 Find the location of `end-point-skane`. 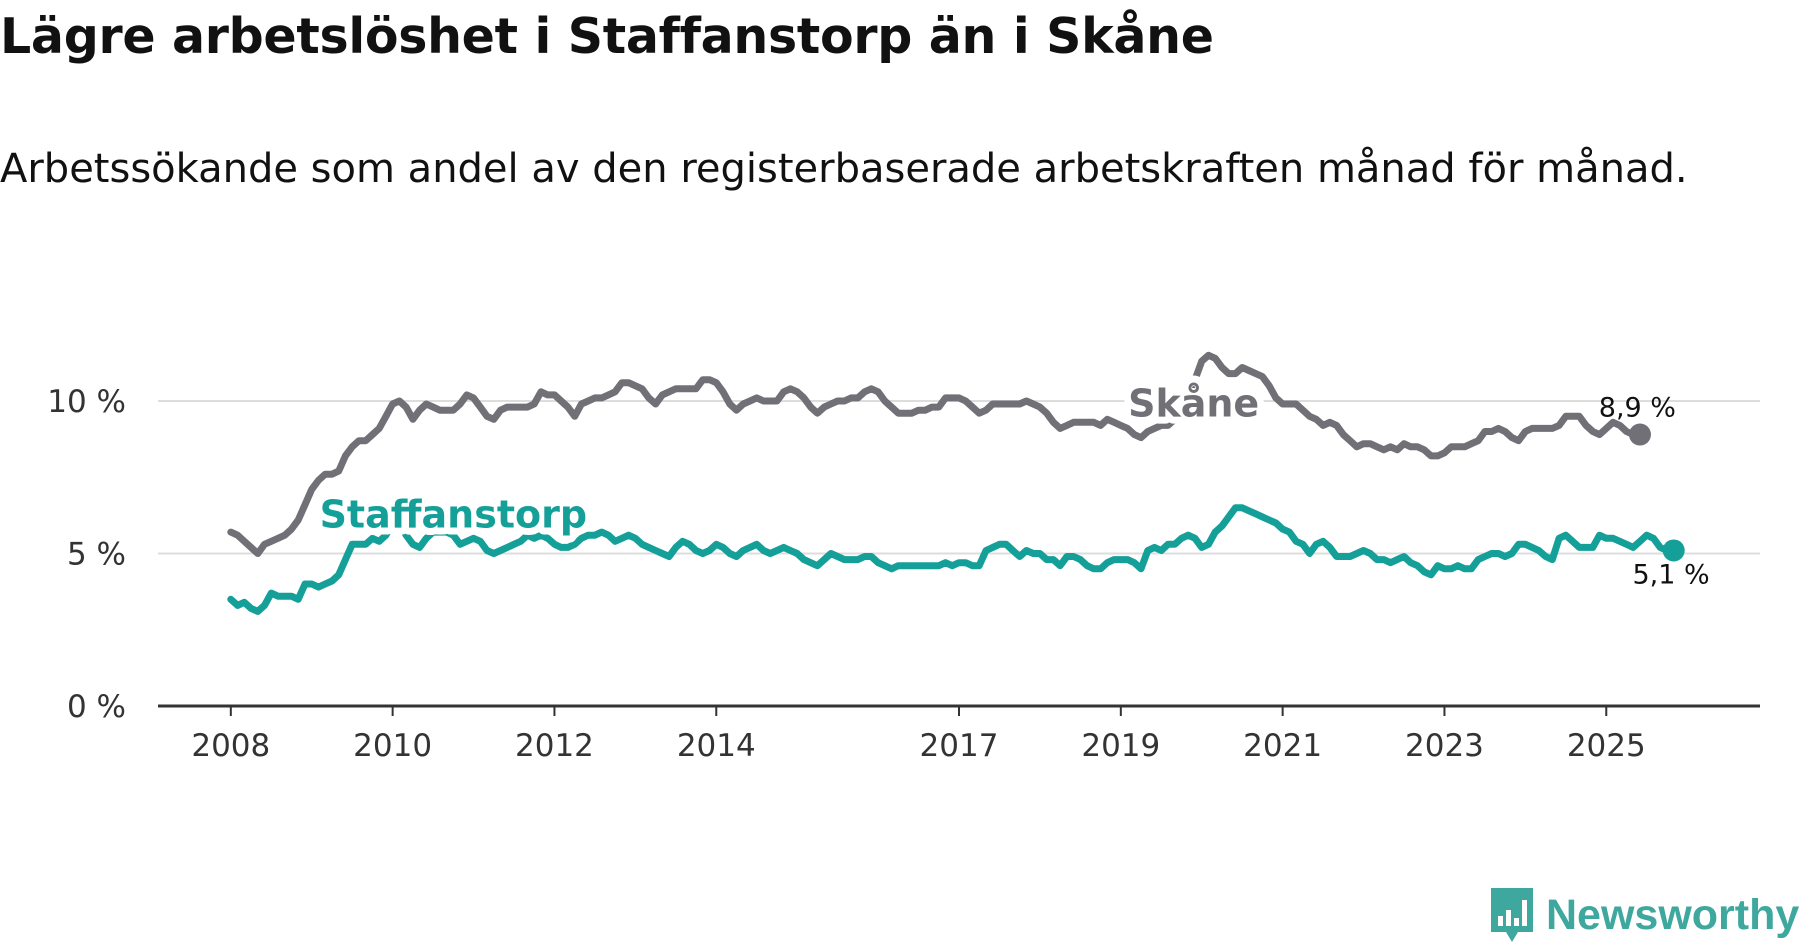

end-point-skane is located at coordinates (1639, 434).